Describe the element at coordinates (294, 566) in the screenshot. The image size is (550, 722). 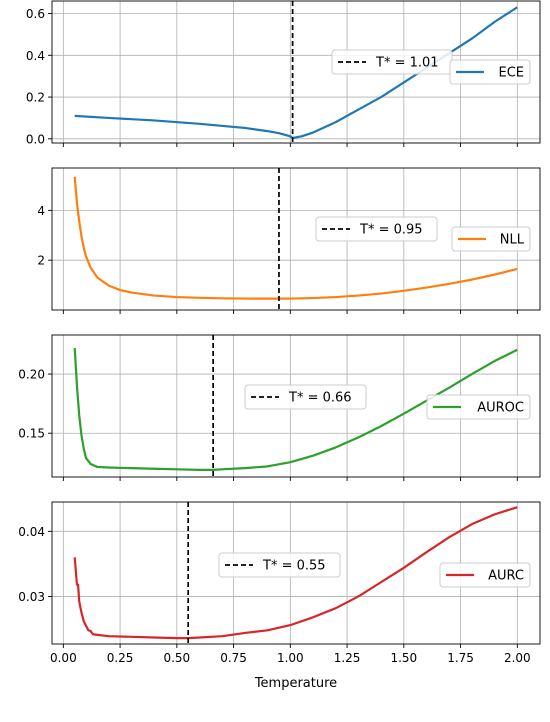
I see `legend-label: T* = 0.55` at that location.